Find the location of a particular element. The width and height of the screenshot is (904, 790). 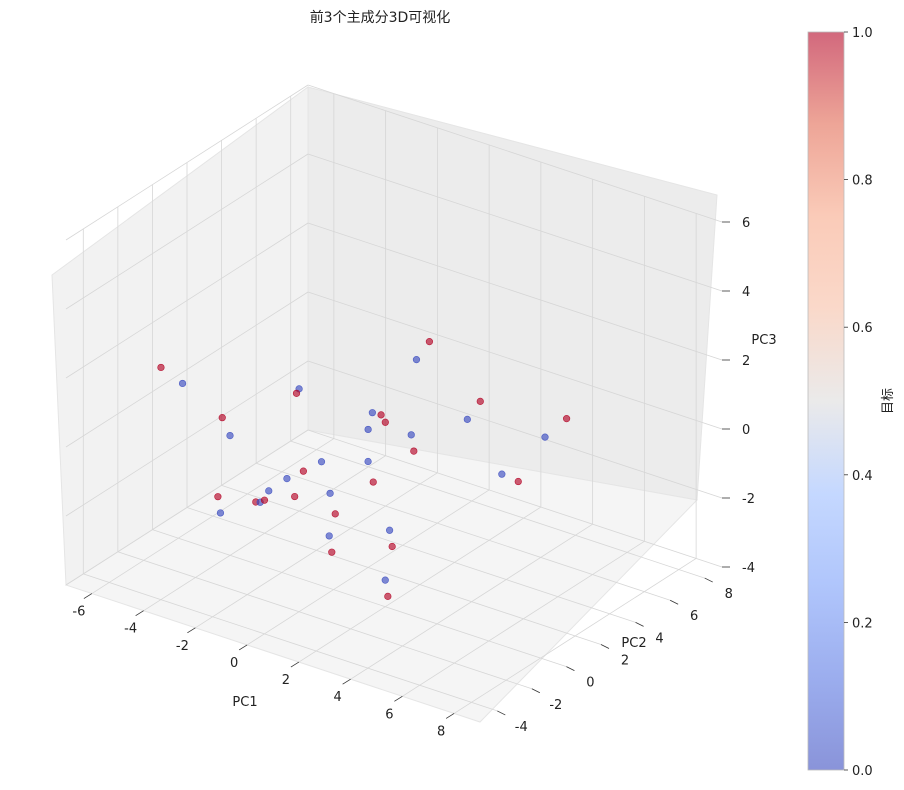

colorbar-tick-label: 0.8 is located at coordinates (862, 181).